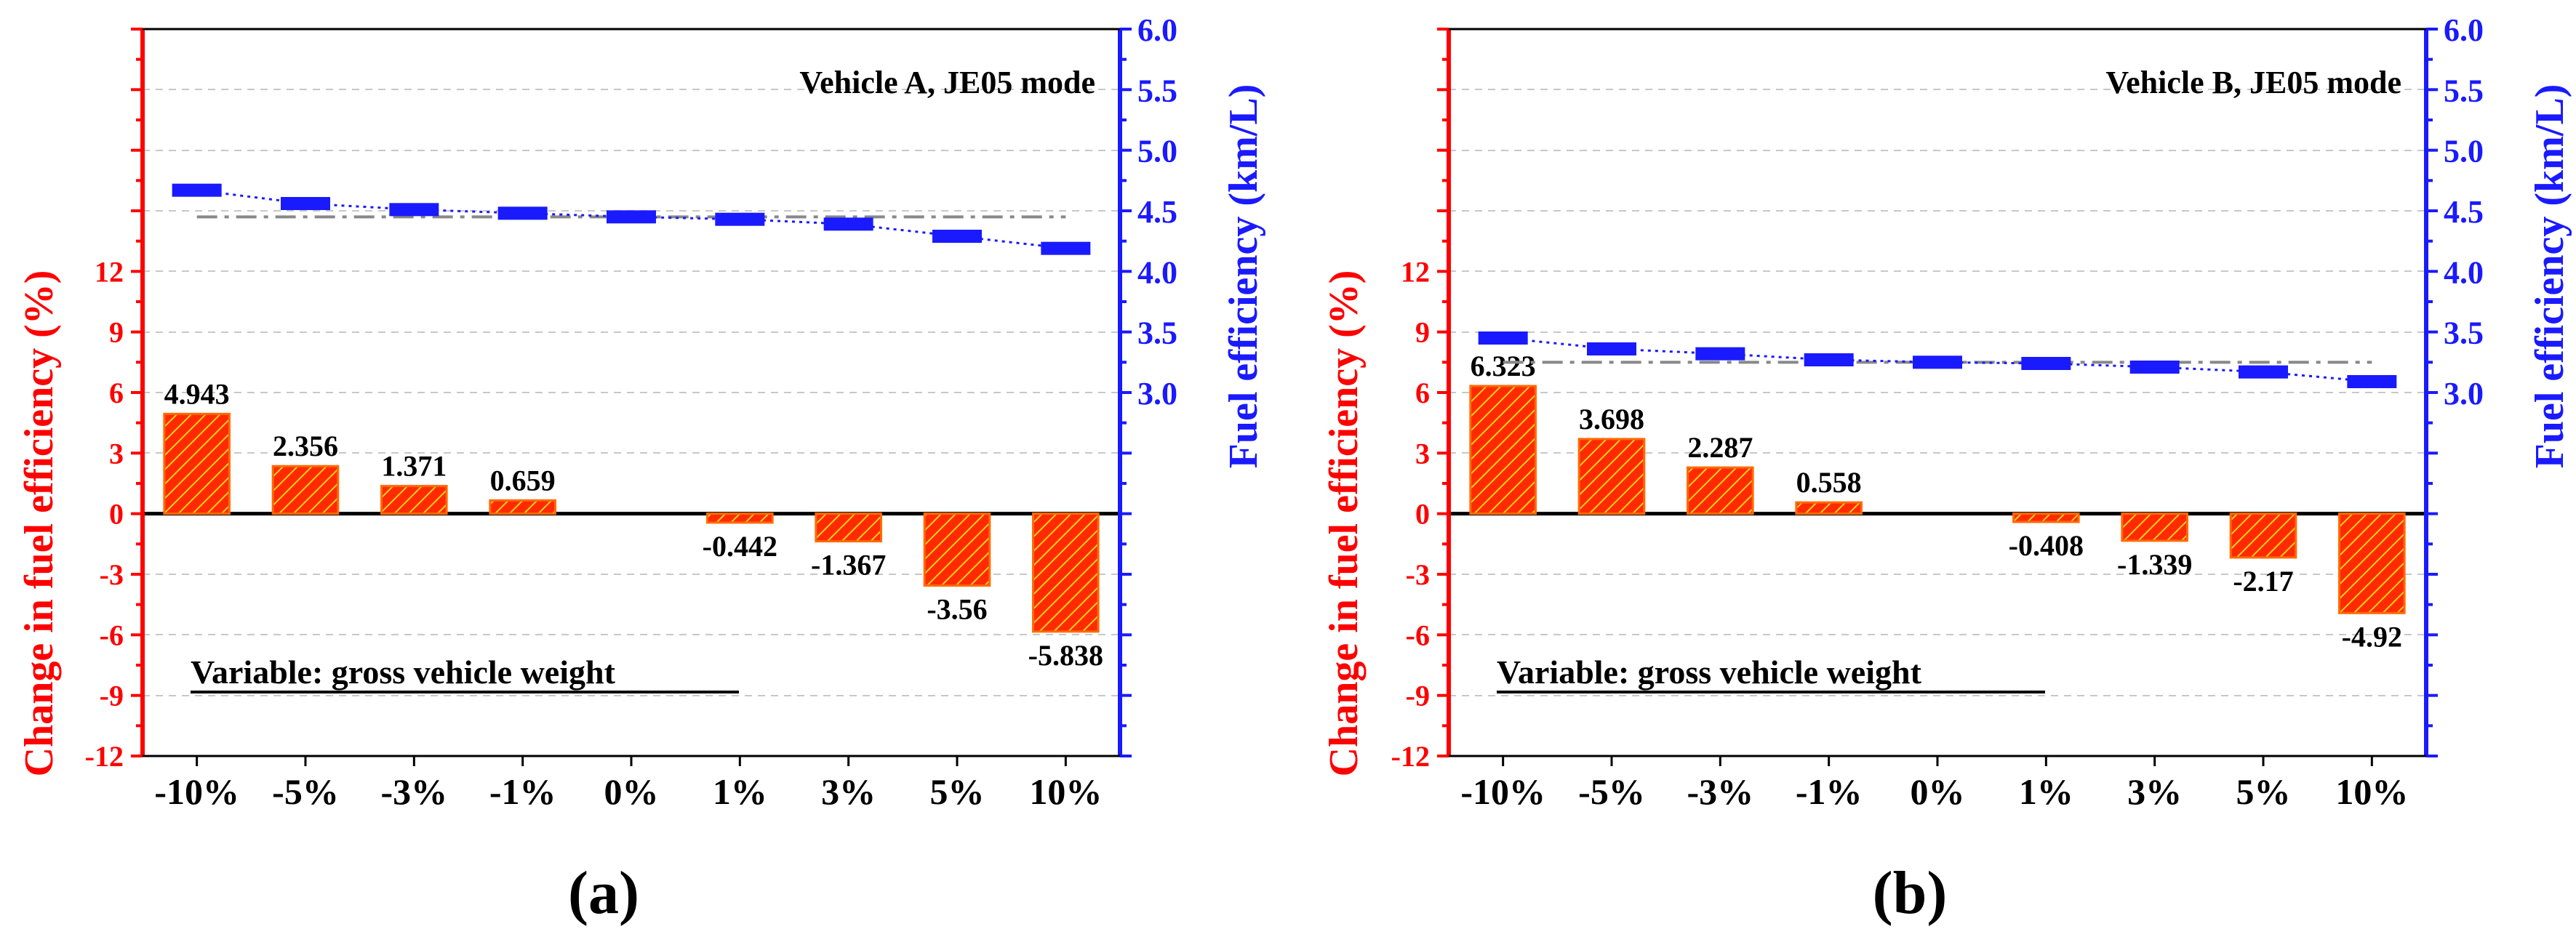  I want to click on chart-title: Vehicle B, JE05 mode, so click(2253, 82).